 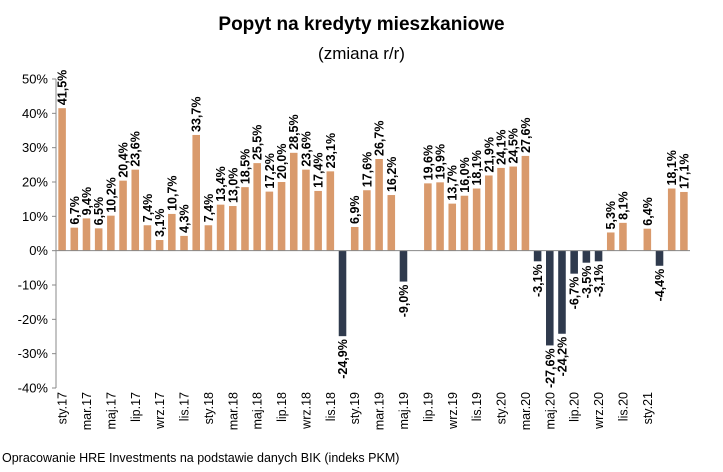 What do you see at coordinates (684, 171) in the screenshot?
I see `data-label: 17,1%` at bounding box center [684, 171].